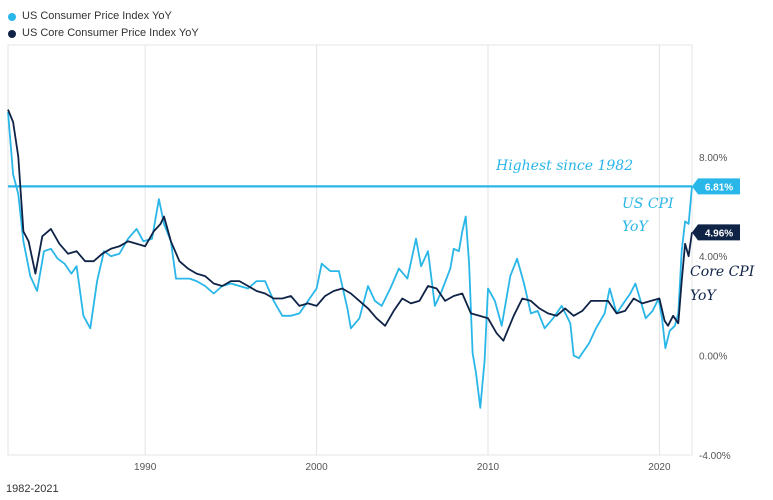 This screenshot has height=500, width=773. Describe the element at coordinates (713, 158) in the screenshot. I see `y-tick-label: 8.00%` at that location.